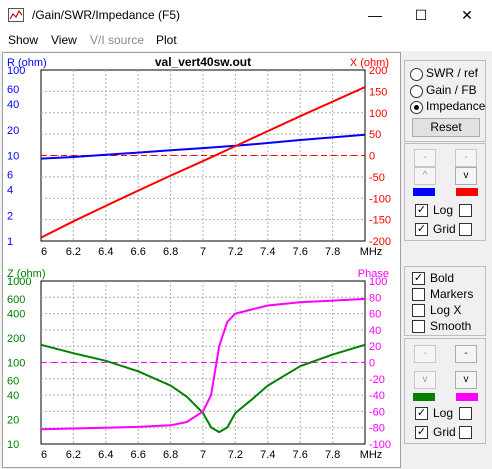  What do you see at coordinates (465, 413) in the screenshot?
I see `bottom-log-right-checkbox` at bounding box center [465, 413].